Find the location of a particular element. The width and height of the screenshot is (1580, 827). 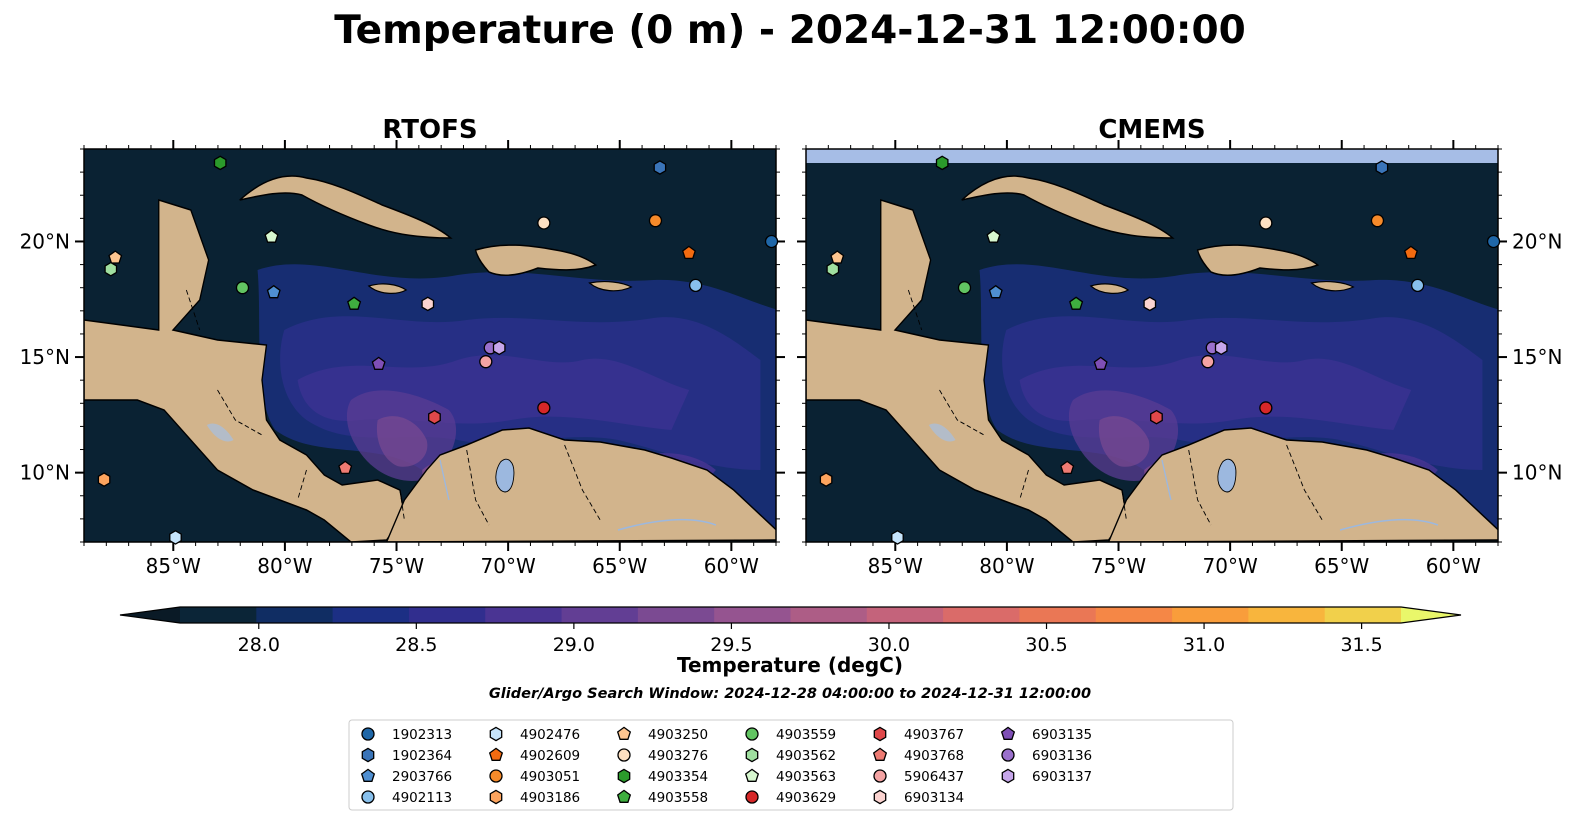

colorbar-outline is located at coordinates (790, 615).